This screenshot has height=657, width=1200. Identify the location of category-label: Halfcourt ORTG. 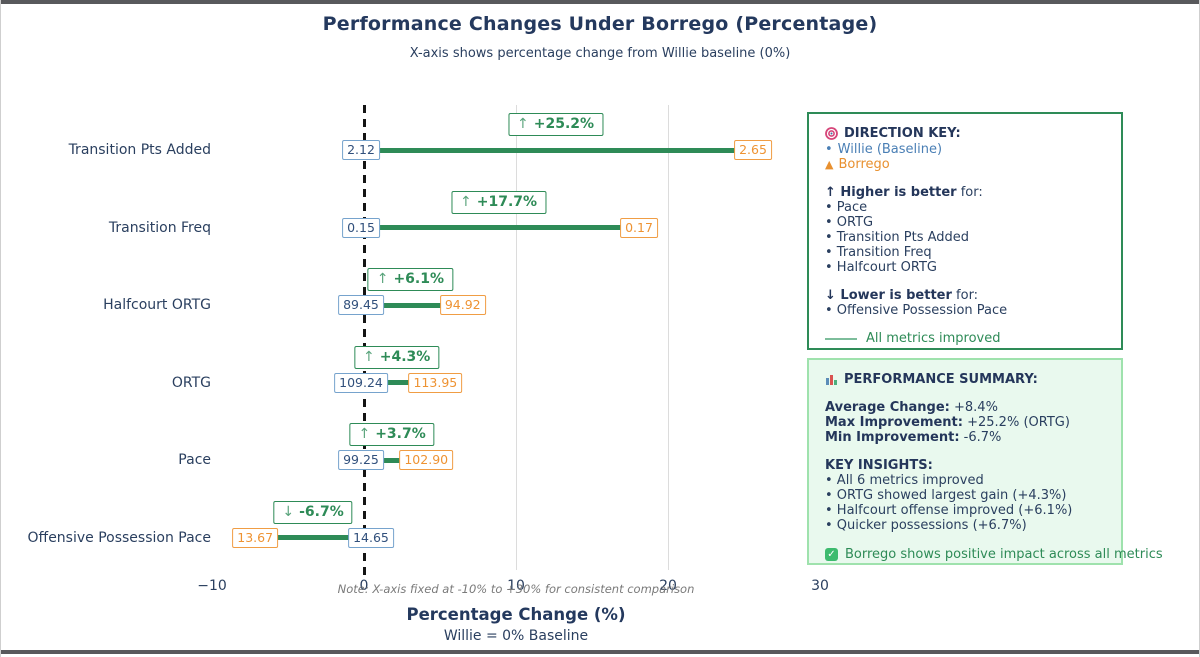
(157, 305).